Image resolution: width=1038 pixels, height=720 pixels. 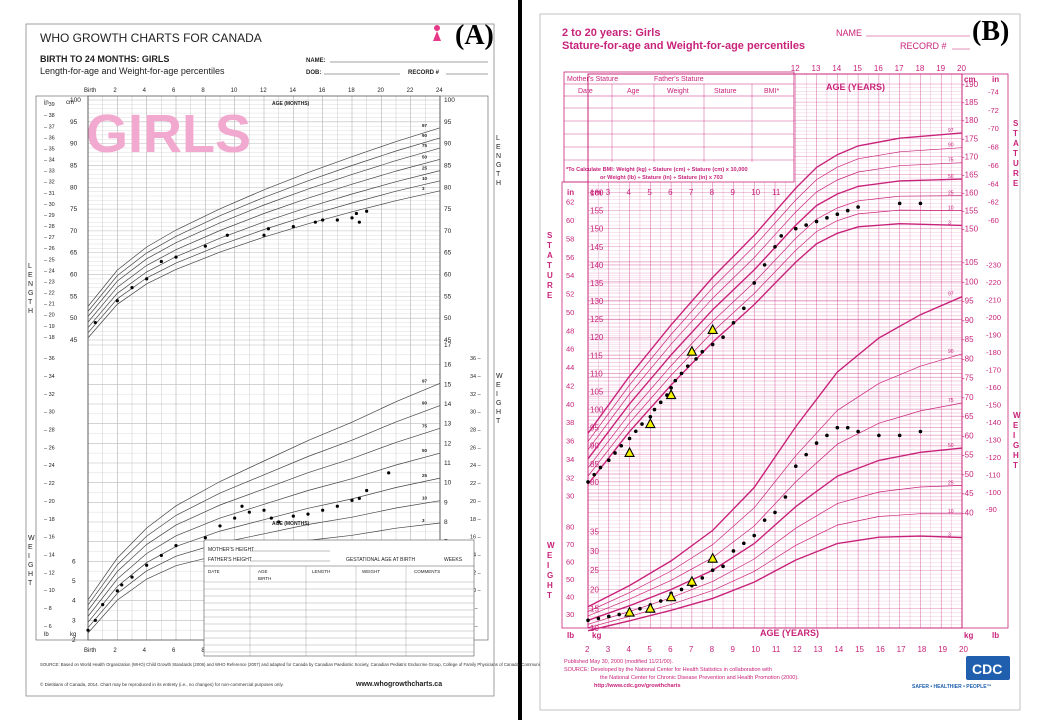 What do you see at coordinates (594, 609) in the screenshot?
I see `weight-kg-tick: 15` at bounding box center [594, 609].